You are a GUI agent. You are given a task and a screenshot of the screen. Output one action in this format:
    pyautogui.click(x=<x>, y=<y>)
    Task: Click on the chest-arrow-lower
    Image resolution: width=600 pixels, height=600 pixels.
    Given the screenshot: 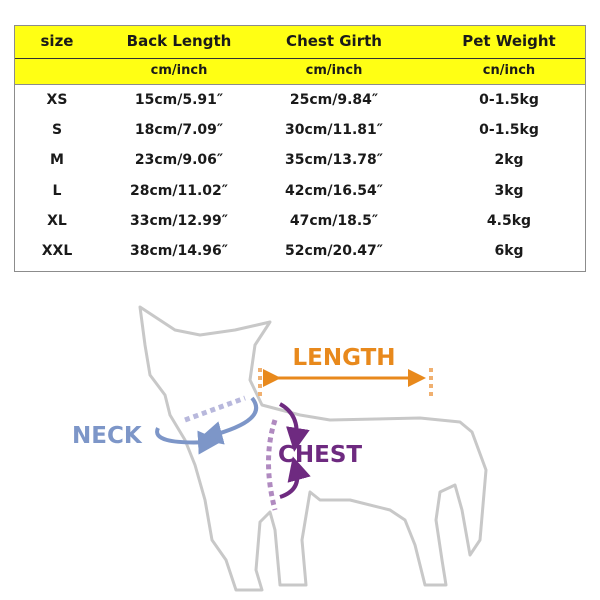 What is the action you would take?
    pyautogui.click(x=295, y=477)
    